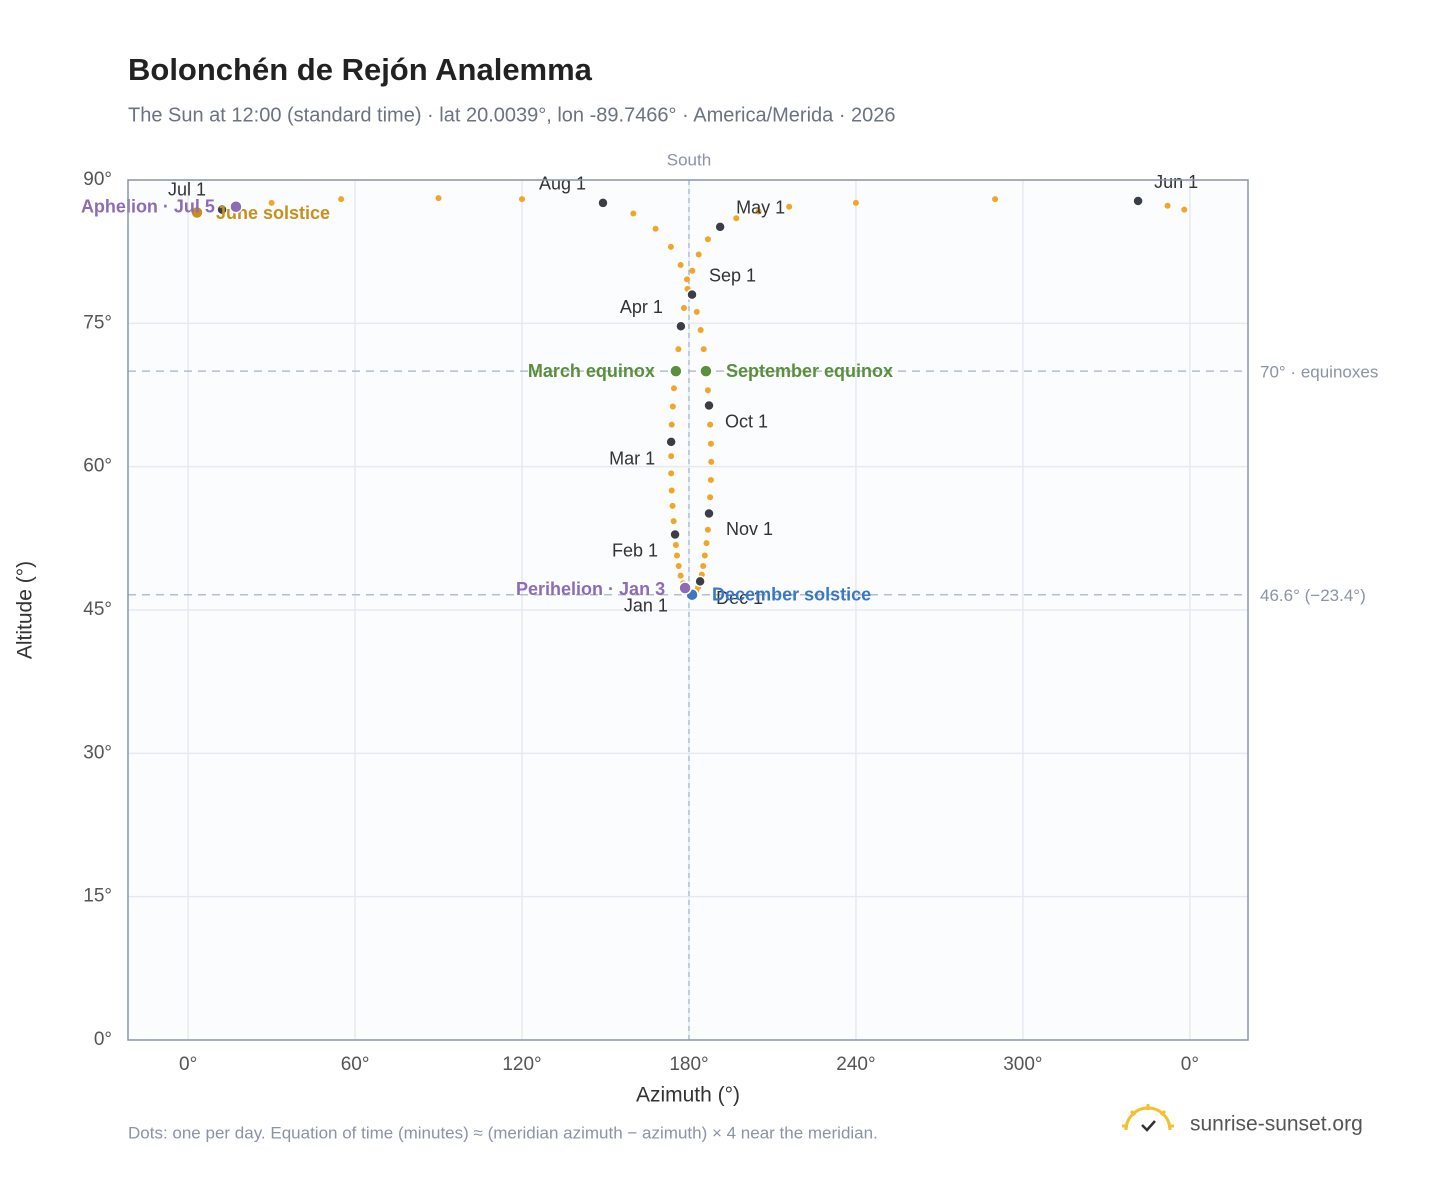 This screenshot has width=1448, height=1188. What do you see at coordinates (809, 371) in the screenshot?
I see `event-label: September equinox` at bounding box center [809, 371].